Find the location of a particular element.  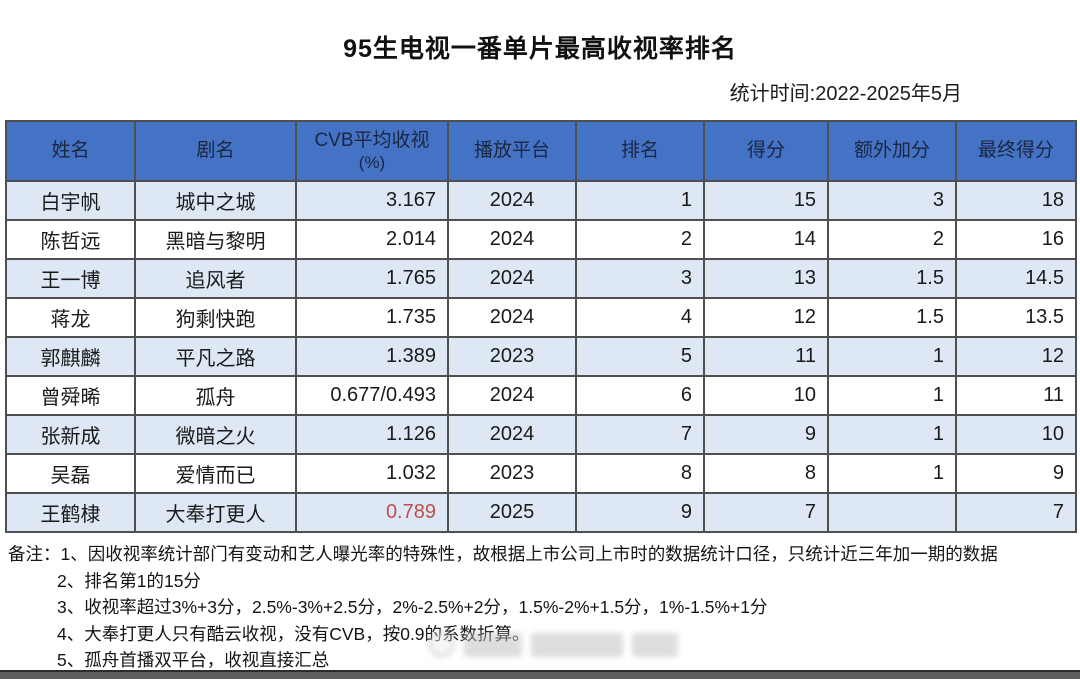

cell-name: 郭麒麟 is located at coordinates (70, 356).